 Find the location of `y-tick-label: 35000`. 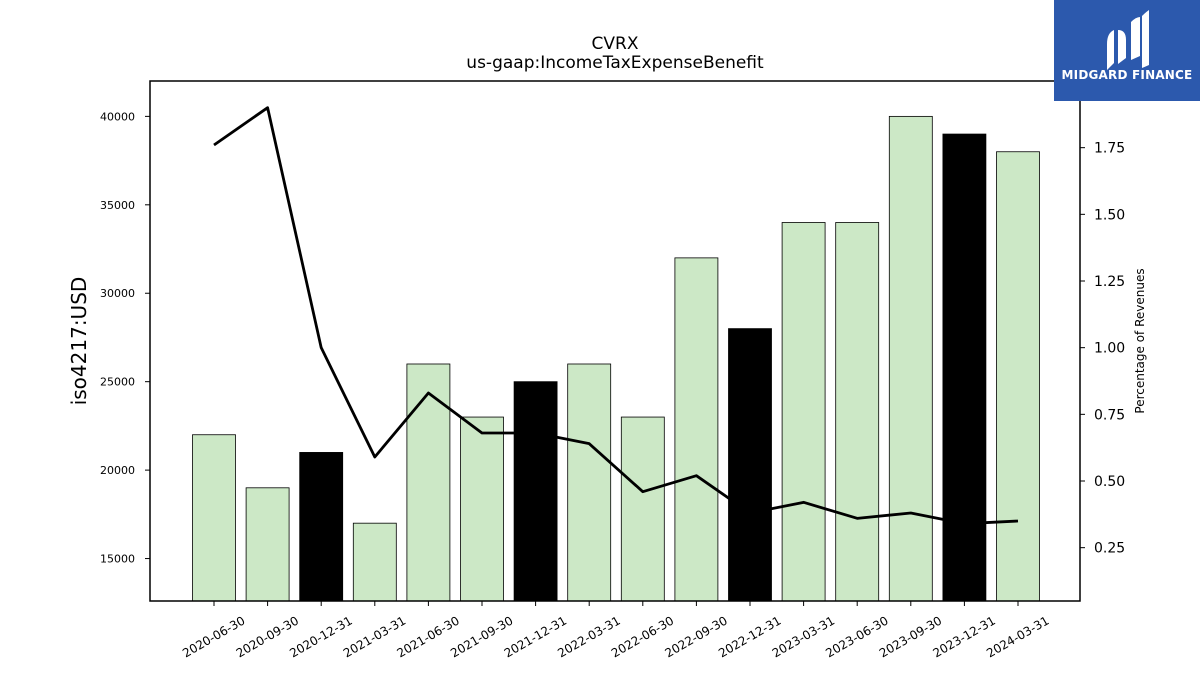

y-tick-label: 35000 is located at coordinates (117, 205).